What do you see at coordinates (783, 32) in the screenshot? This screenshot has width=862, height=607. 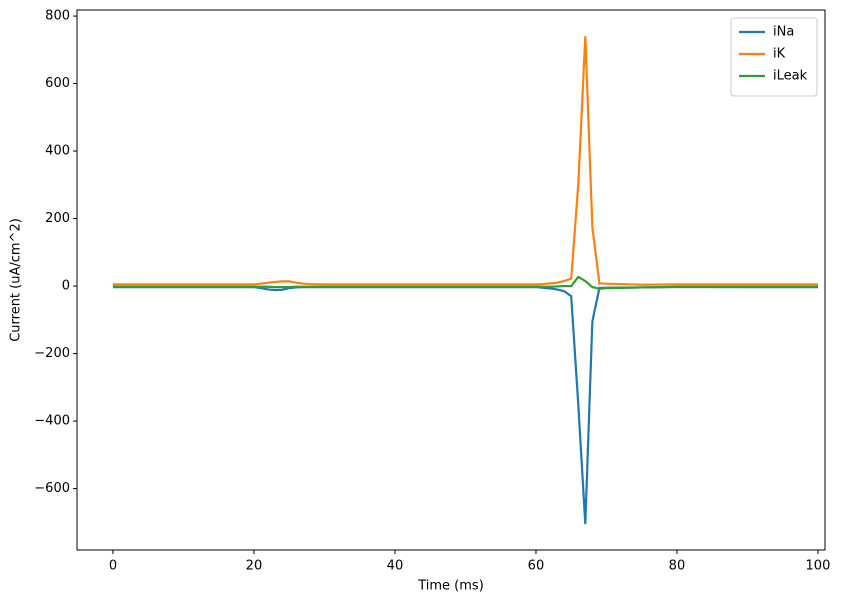 I see `legend-label: iNa` at bounding box center [783, 32].